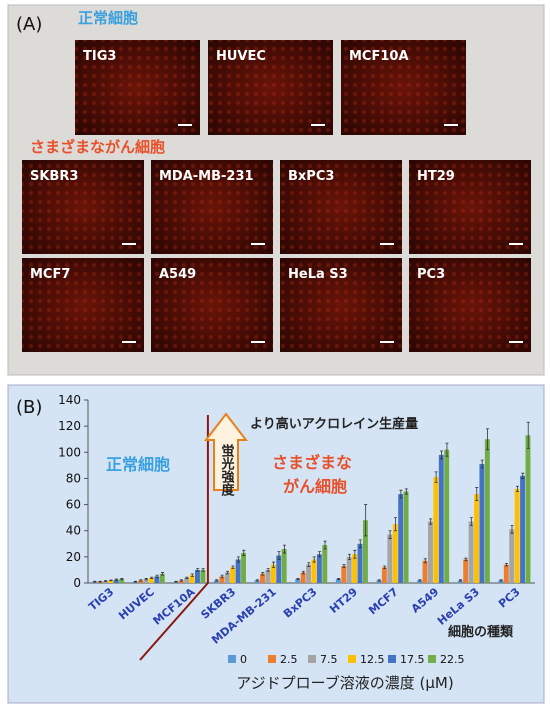  I want to click on y-tick-label: 100, so click(69, 452).